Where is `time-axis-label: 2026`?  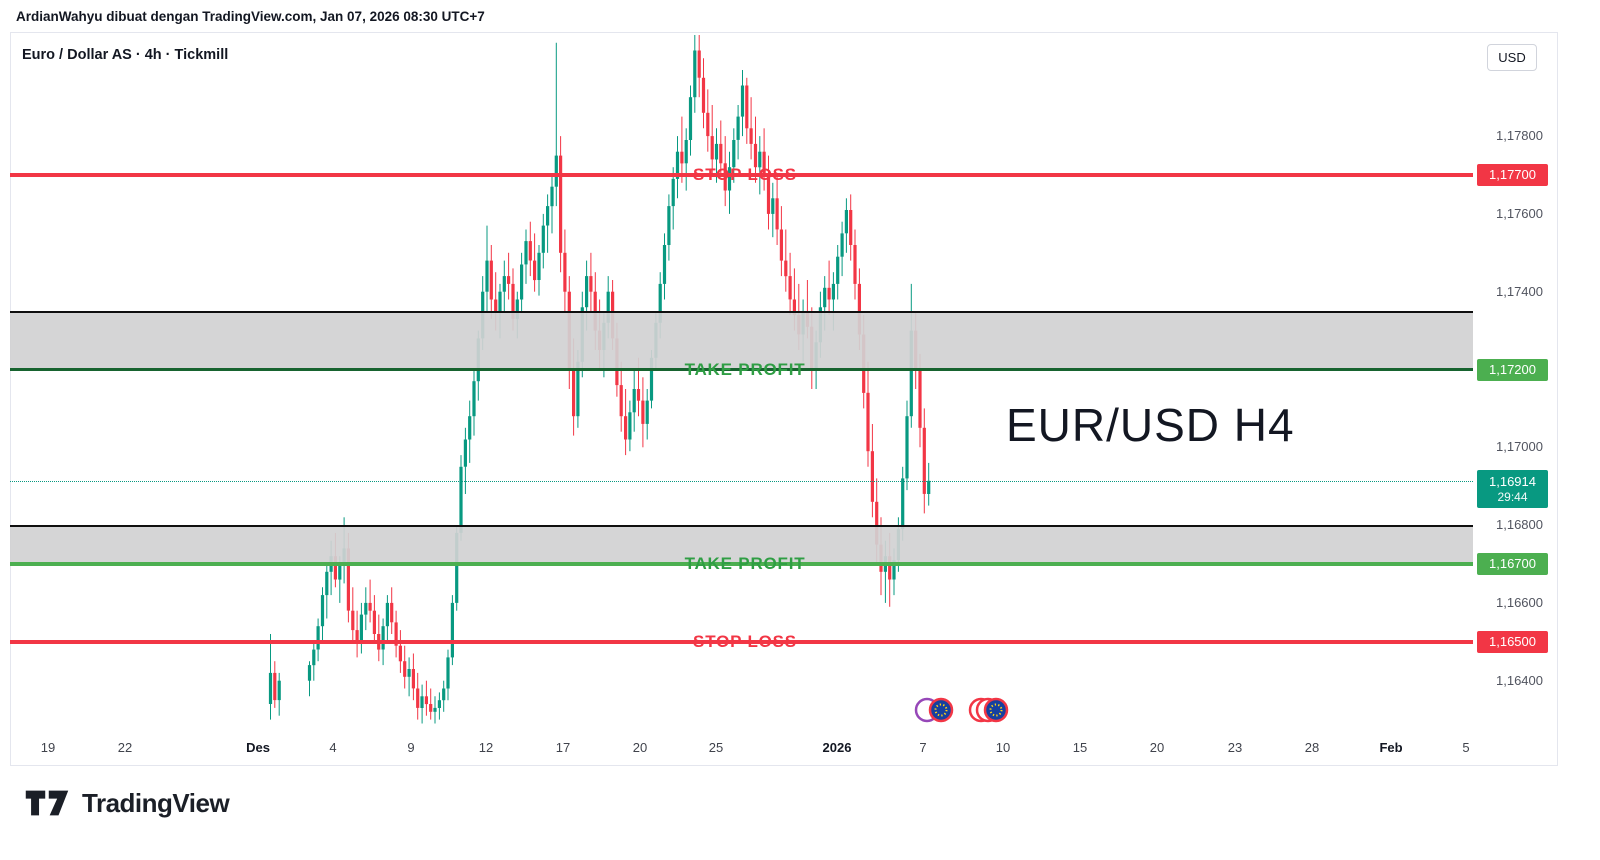
time-axis-label: 2026 is located at coordinates (837, 747).